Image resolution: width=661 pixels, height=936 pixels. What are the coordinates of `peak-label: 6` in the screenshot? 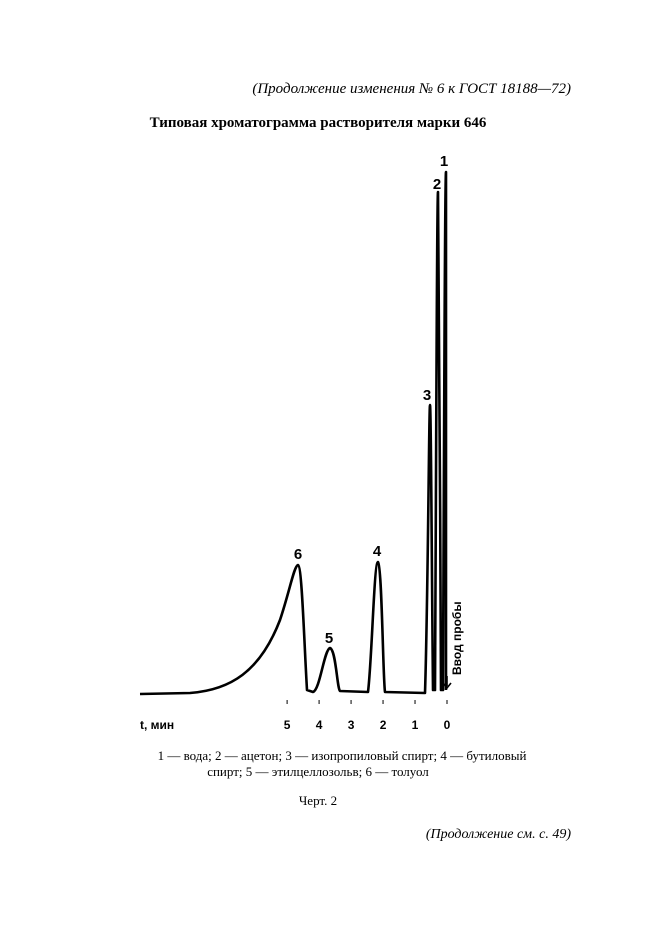 It's located at (298, 554).